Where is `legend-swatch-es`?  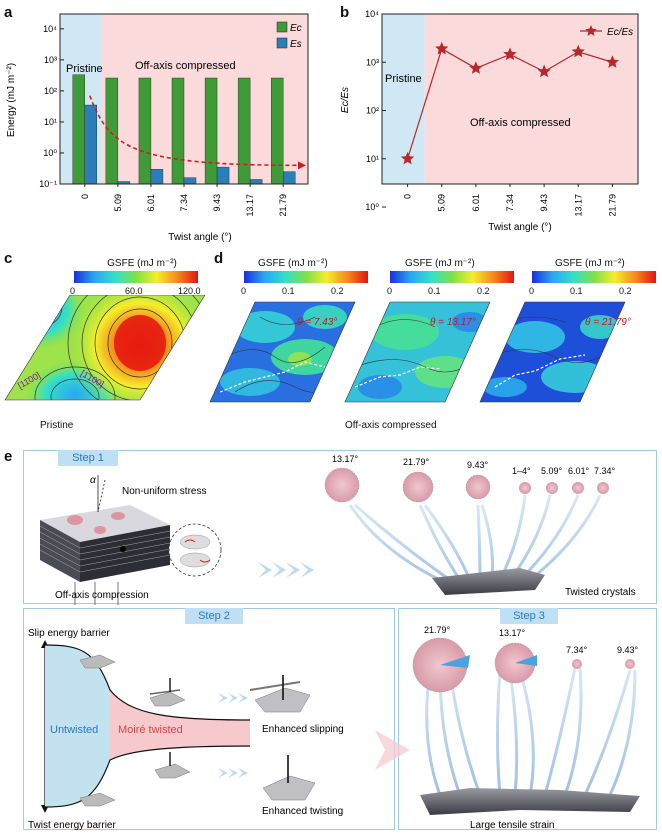
legend-swatch-es is located at coordinates (282, 43).